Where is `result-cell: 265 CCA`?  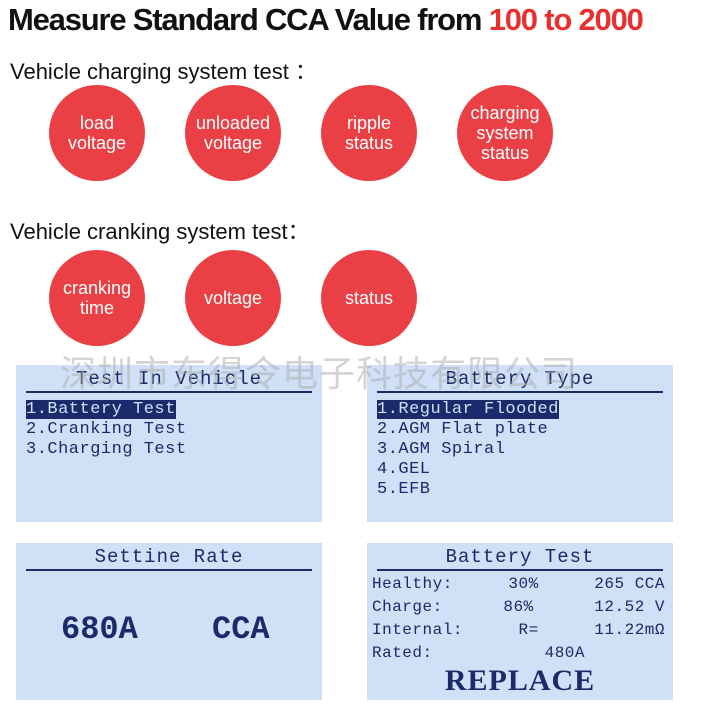
result-cell: 265 CCA is located at coordinates (629, 584).